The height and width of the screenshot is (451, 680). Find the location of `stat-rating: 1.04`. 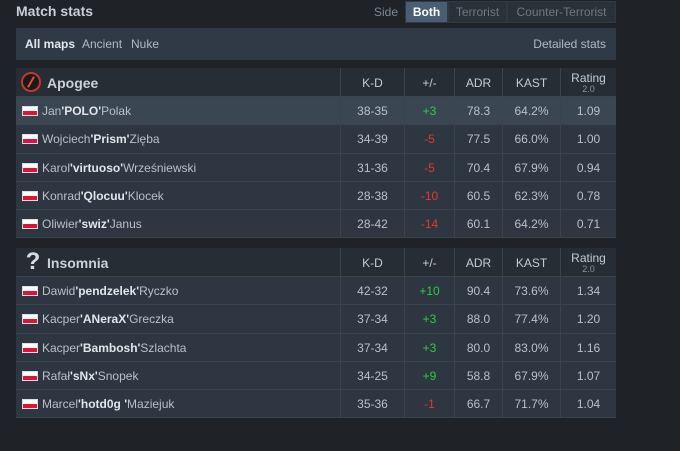

stat-rating: 1.04 is located at coordinates (588, 404).